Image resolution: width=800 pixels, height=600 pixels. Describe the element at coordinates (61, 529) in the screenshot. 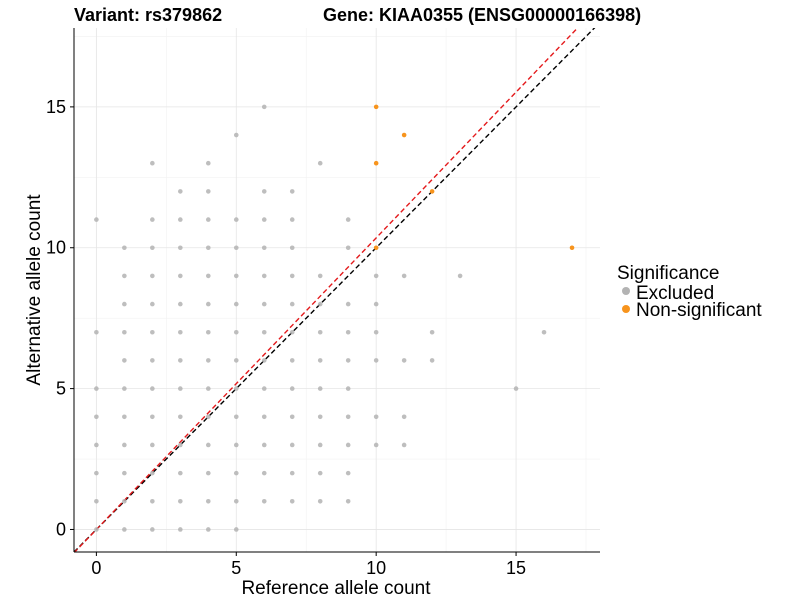

I see `y-tick-label: 0` at that location.